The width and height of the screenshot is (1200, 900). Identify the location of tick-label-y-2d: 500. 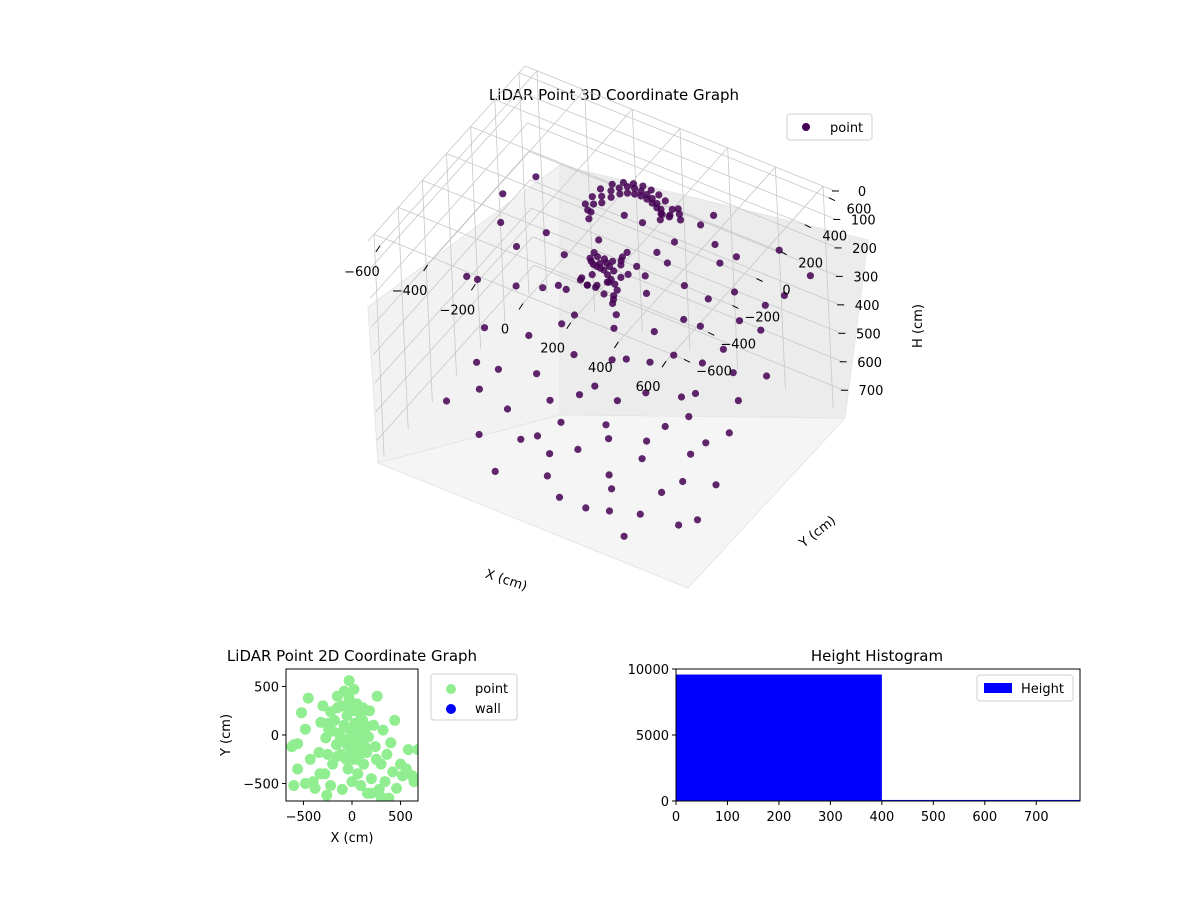
(266, 687).